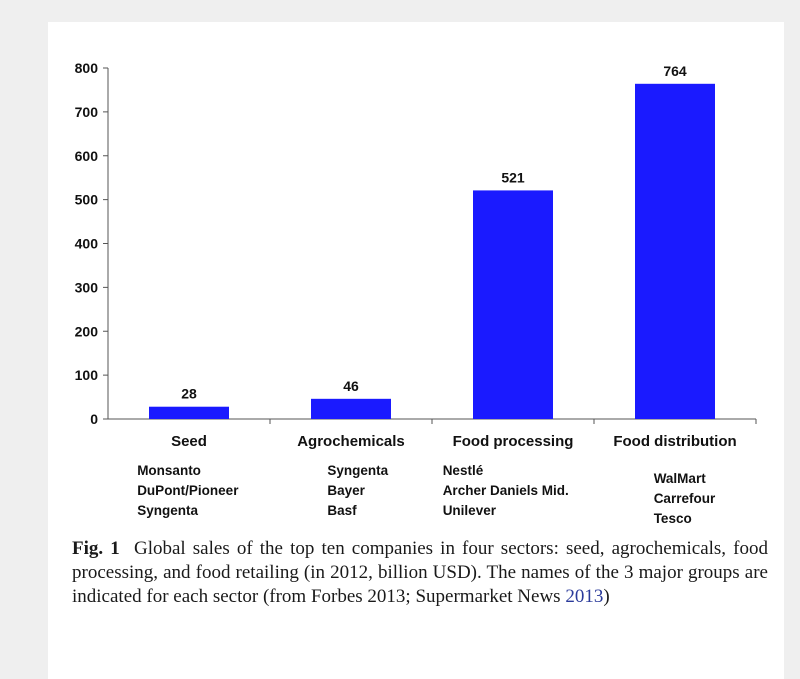  Describe the element at coordinates (680, 478) in the screenshot. I see `company-name: WalMart` at that location.